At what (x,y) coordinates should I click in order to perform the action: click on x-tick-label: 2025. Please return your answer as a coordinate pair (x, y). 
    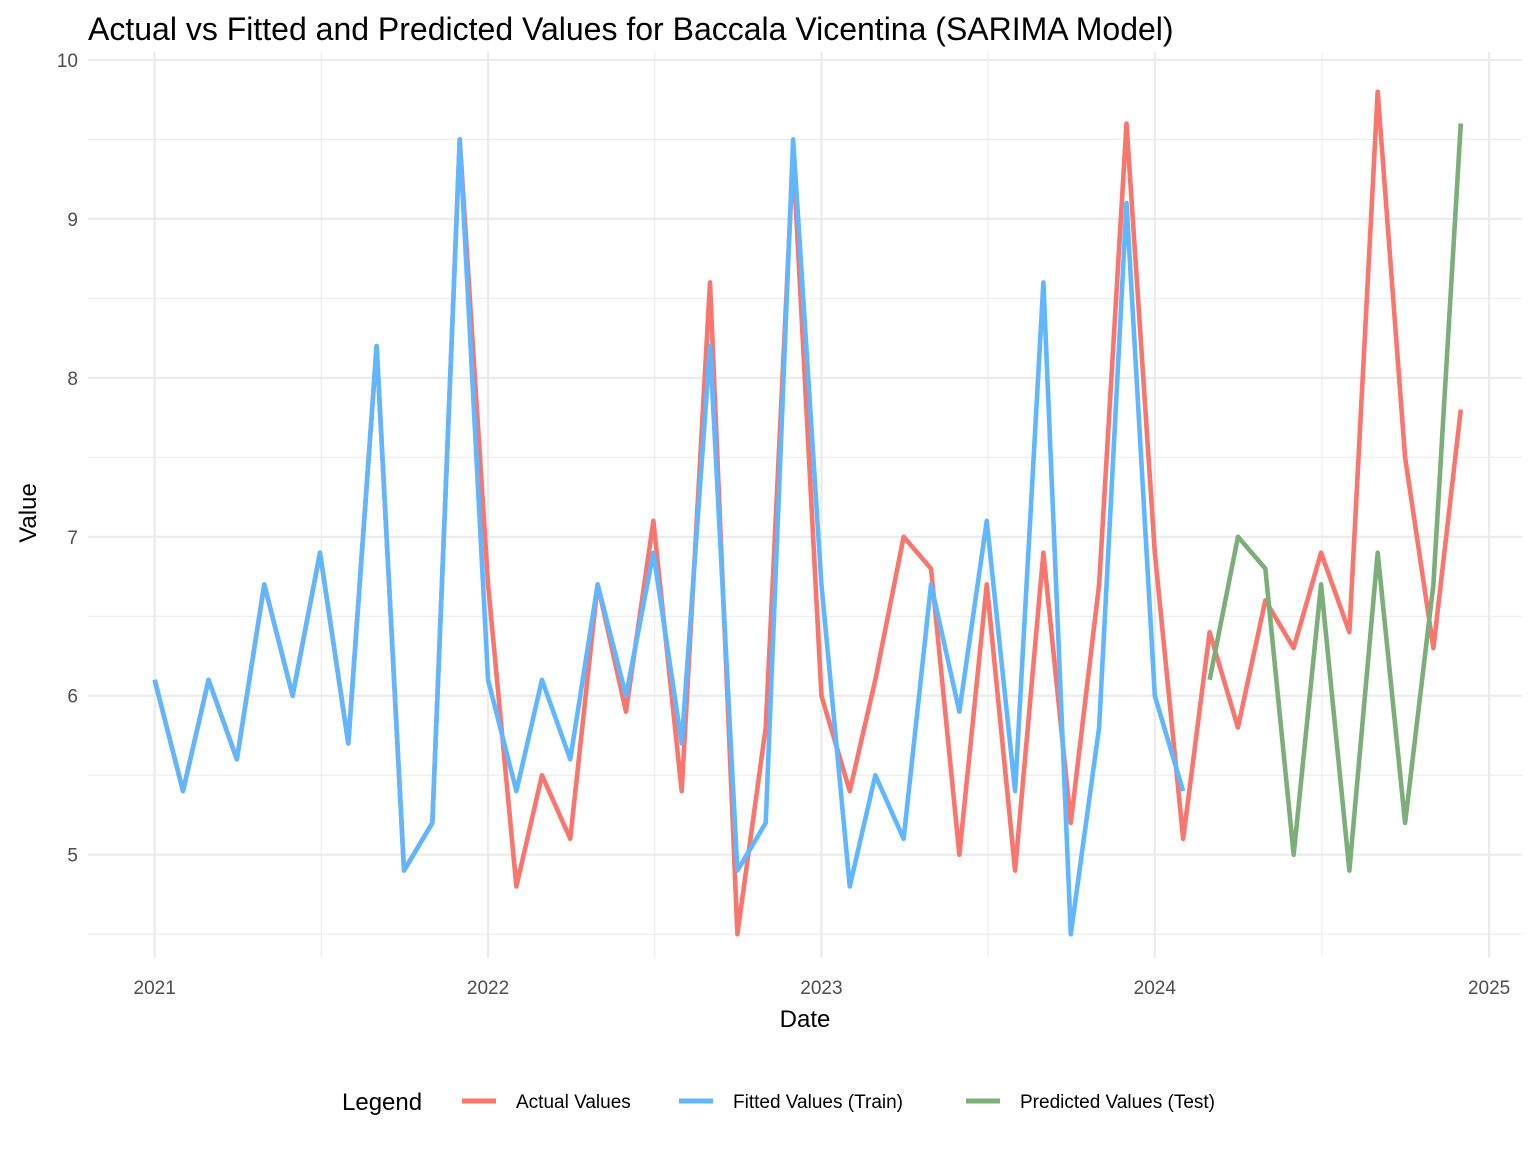
    Looking at the image, I should click on (1489, 988).